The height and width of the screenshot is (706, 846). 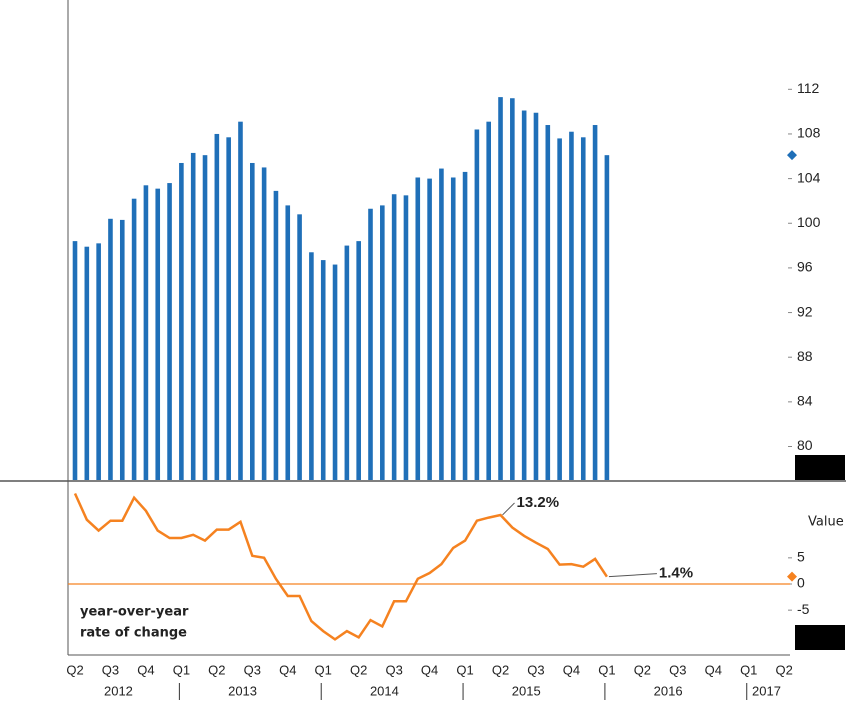 I want to click on year-label: 2012, so click(x=118, y=690).